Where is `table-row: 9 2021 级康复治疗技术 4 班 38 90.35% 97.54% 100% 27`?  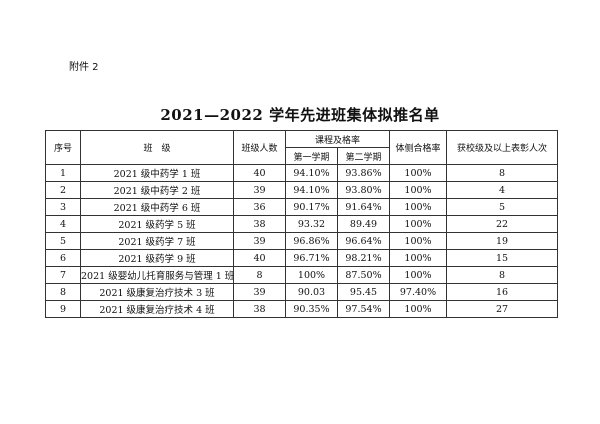 table-row: 9 2021 级康复治疗技术 4 班 38 90.35% 97.54% 100% 27 is located at coordinates (302, 309).